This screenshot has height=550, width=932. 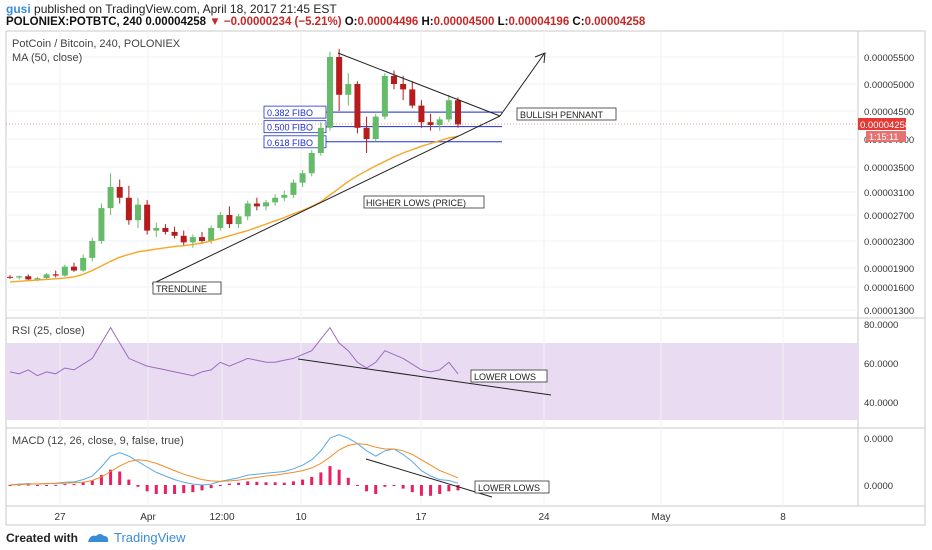 What do you see at coordinates (234, 464) in the screenshot?
I see `signal-line` at bounding box center [234, 464].